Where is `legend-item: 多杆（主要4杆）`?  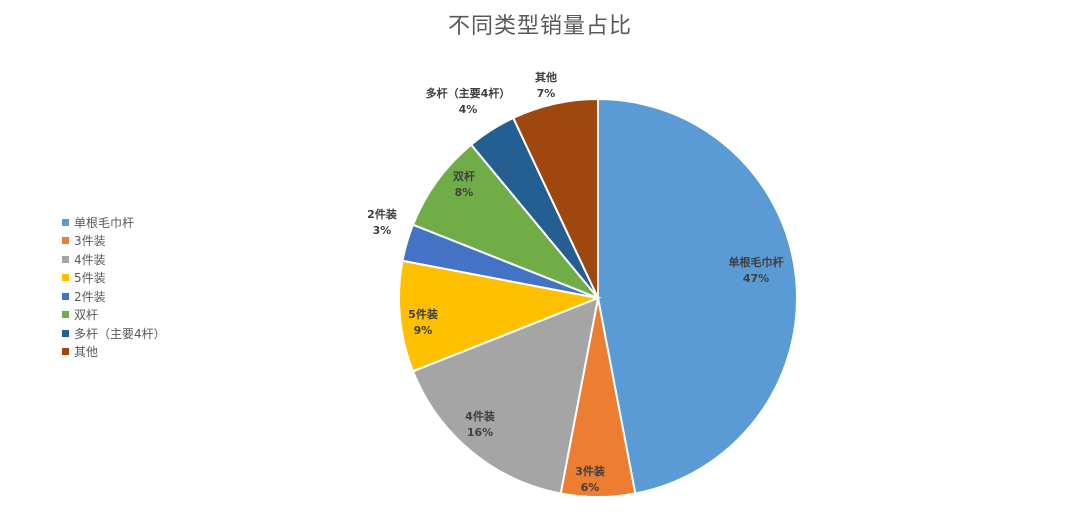 legend-item: 多杆（主要4杆） is located at coordinates (114, 333).